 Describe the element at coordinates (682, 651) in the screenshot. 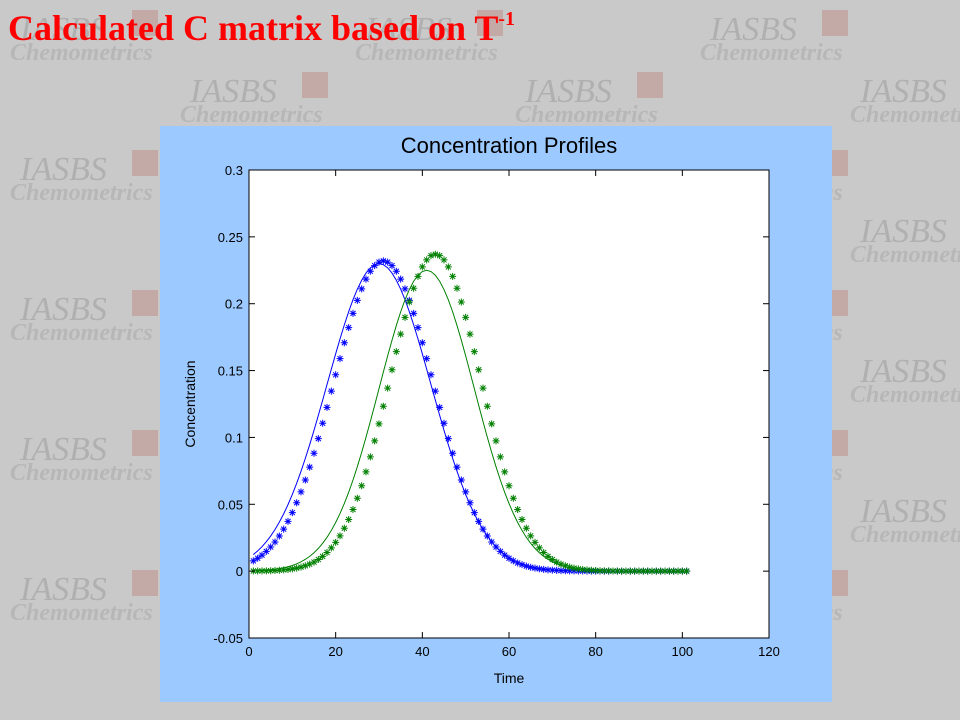

I see `x-tick-label: 100` at that location.